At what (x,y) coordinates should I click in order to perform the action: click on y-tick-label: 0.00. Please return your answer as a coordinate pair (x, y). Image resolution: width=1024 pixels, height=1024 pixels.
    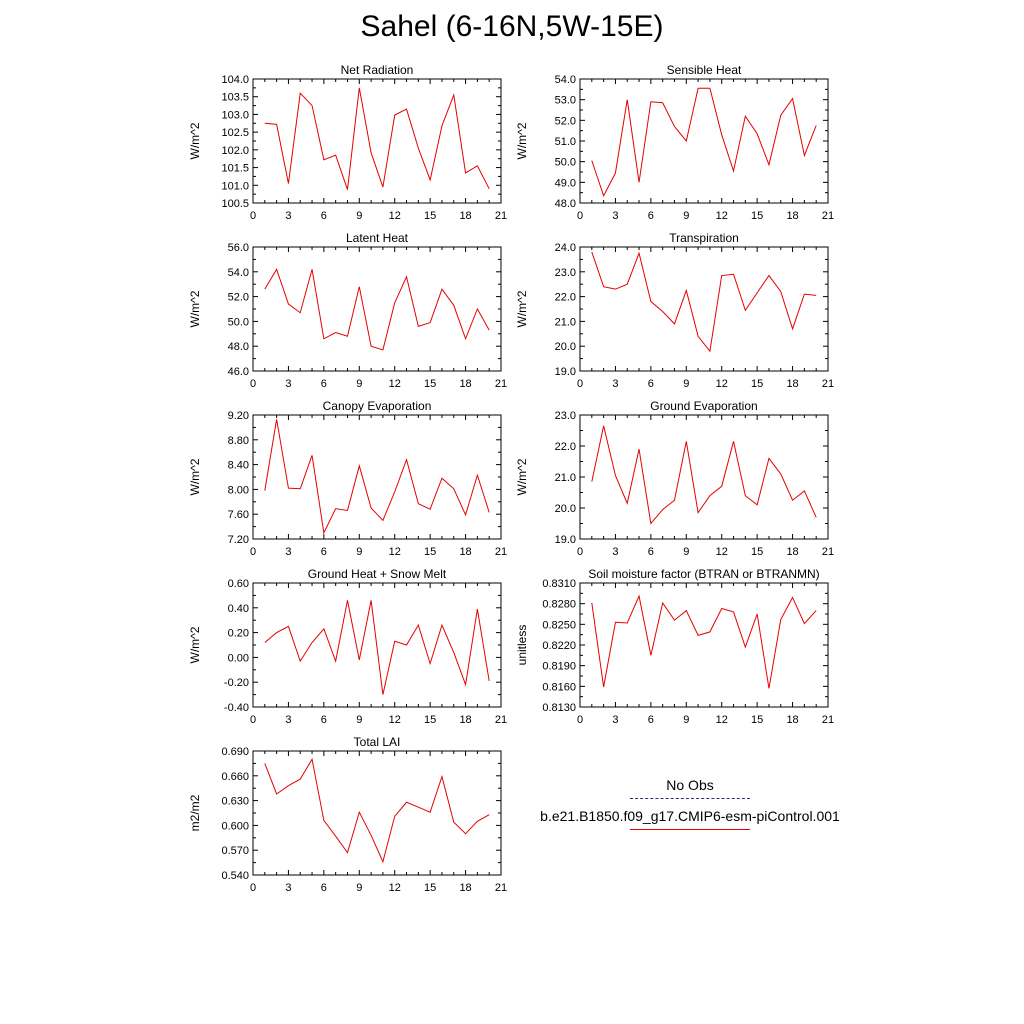
    Looking at the image, I should click on (238, 658).